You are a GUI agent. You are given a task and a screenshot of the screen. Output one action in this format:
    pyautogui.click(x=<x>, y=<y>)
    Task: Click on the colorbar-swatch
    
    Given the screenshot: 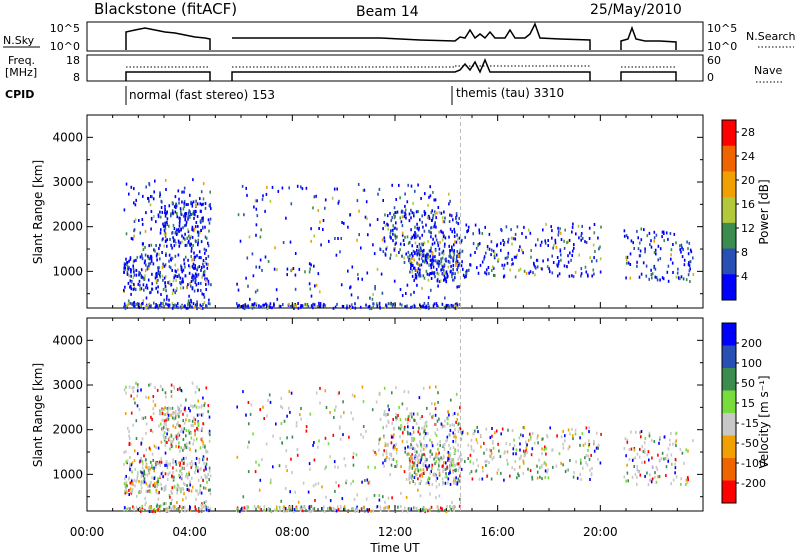 What is the action you would take?
    pyautogui.click(x=729, y=447)
    